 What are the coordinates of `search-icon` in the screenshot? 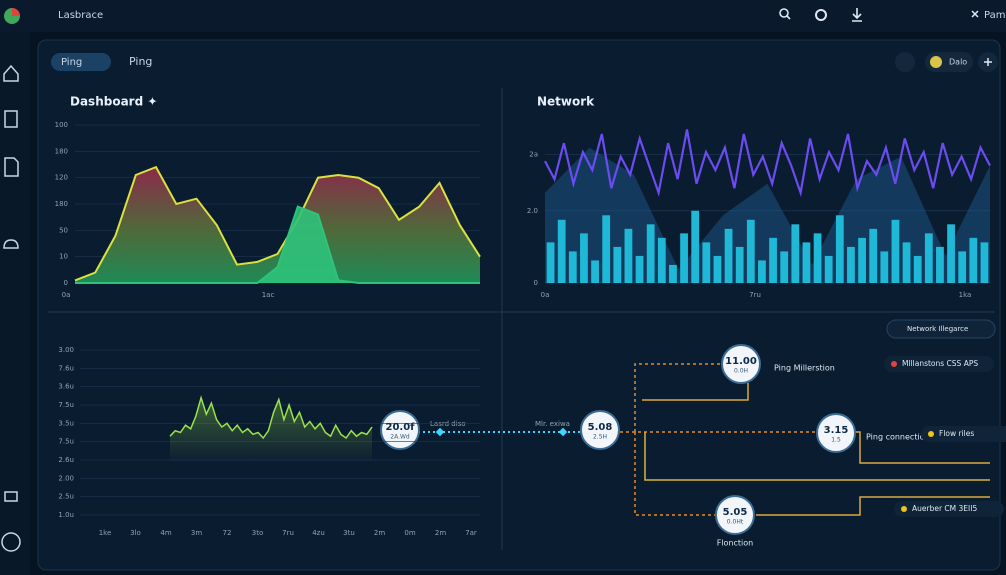 It's located at (785, 14).